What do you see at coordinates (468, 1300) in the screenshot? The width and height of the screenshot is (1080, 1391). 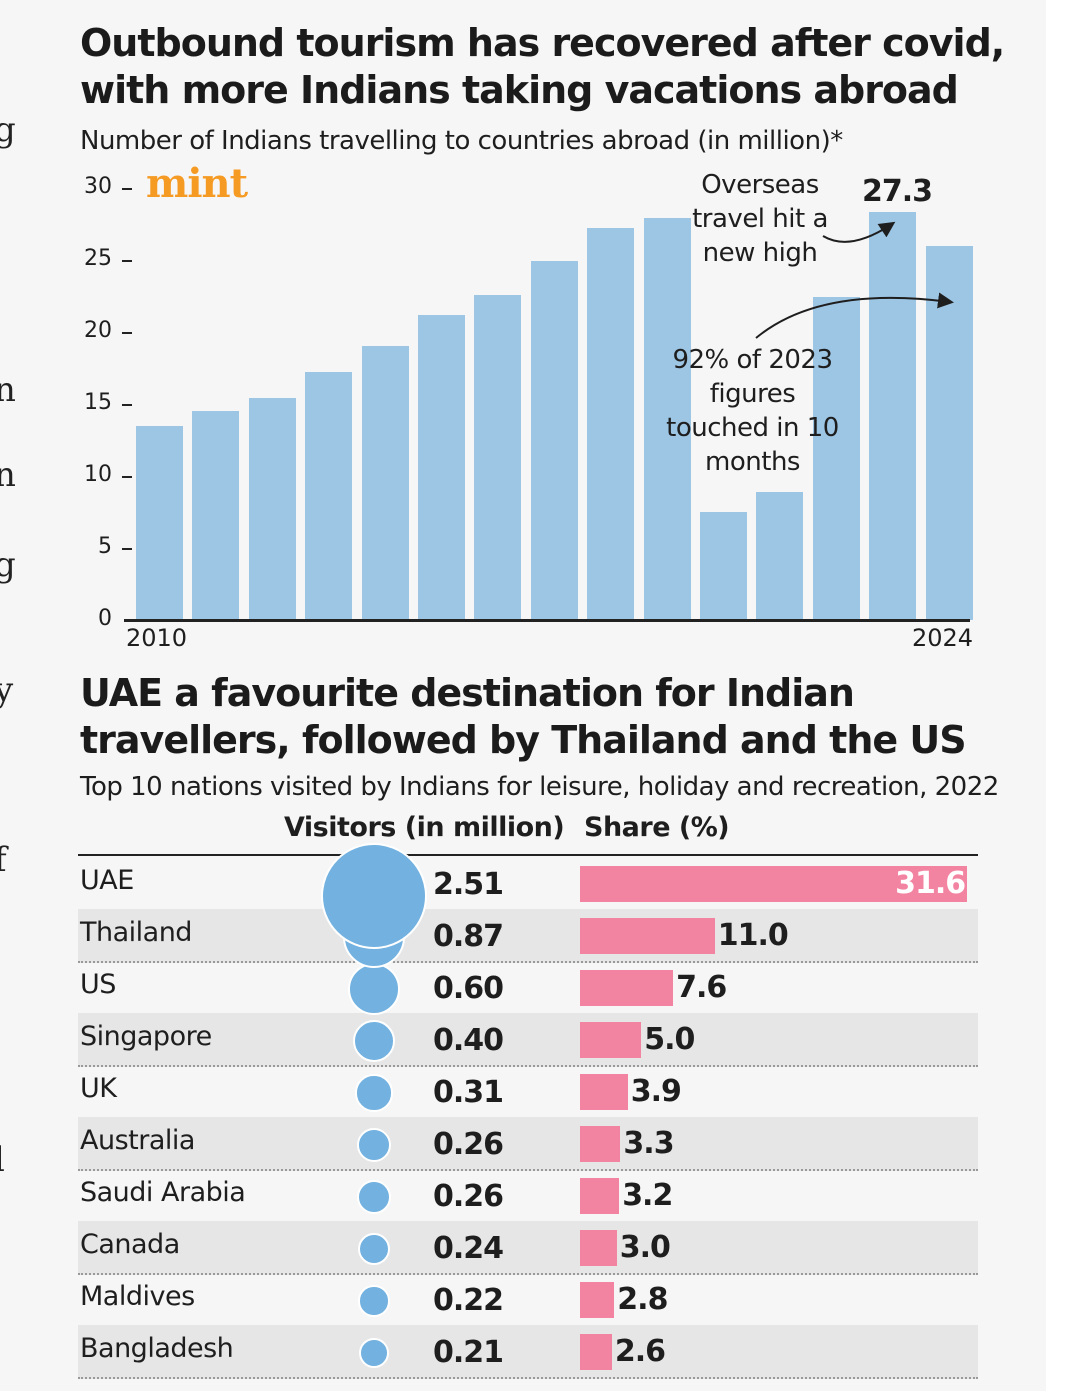 I see `visitors-value: 0.22` at bounding box center [468, 1300].